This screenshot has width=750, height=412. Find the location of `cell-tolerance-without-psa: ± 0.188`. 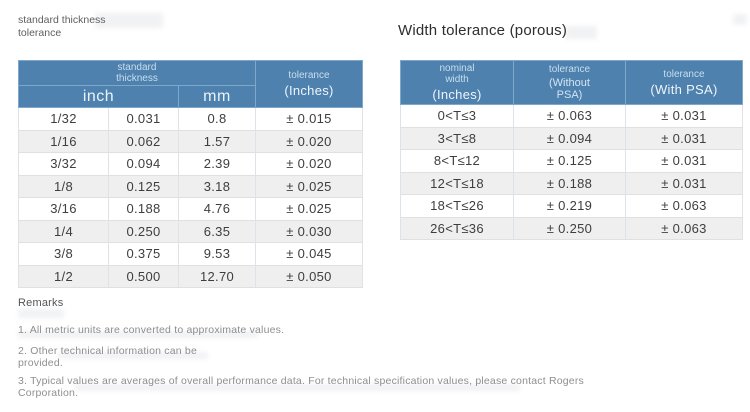

cell-tolerance-without-psa: ± 0.188 is located at coordinates (569, 183).